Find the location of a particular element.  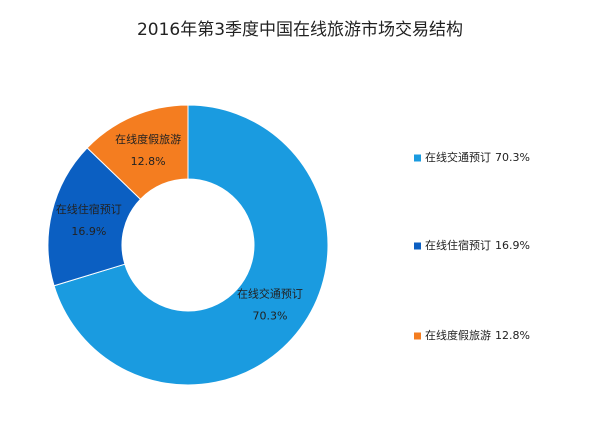

chart-title: 2016年第3季度中国在线旅游市场交易结构 is located at coordinates (300, 30).